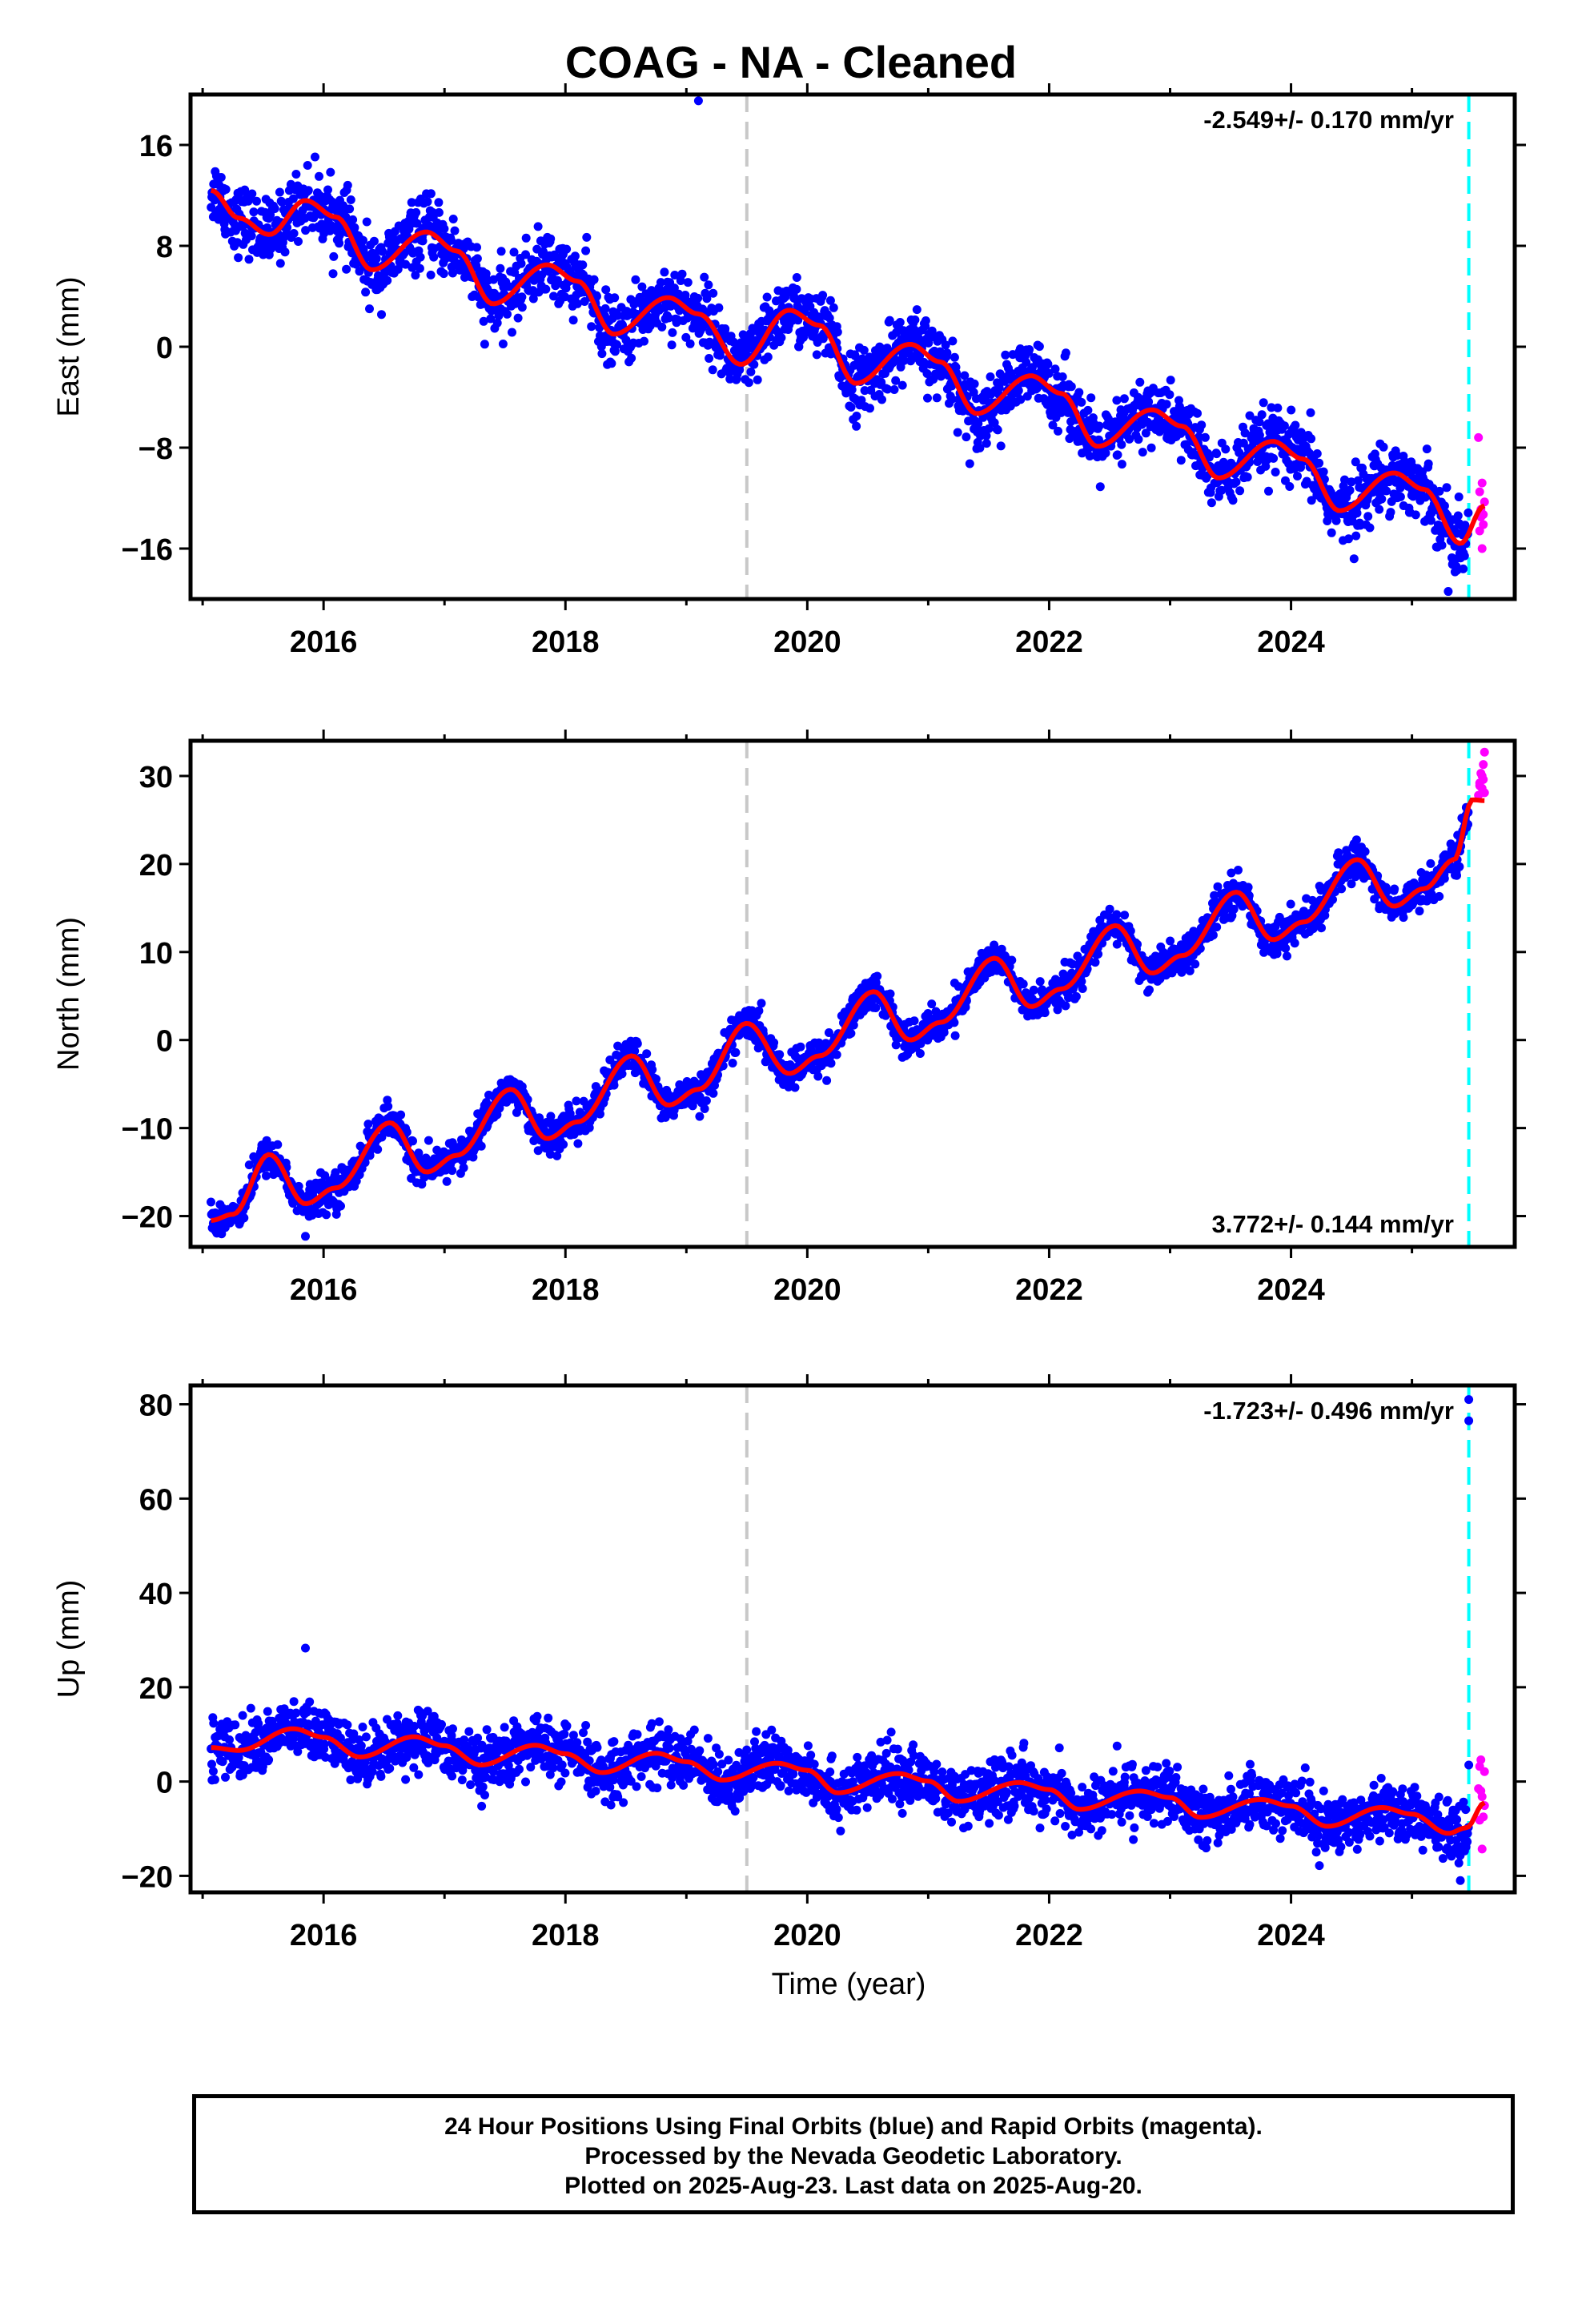 This screenshot has height=2324, width=1582. What do you see at coordinates (147, 1130) in the screenshot?
I see `y-tick-label: −10` at bounding box center [147, 1130].